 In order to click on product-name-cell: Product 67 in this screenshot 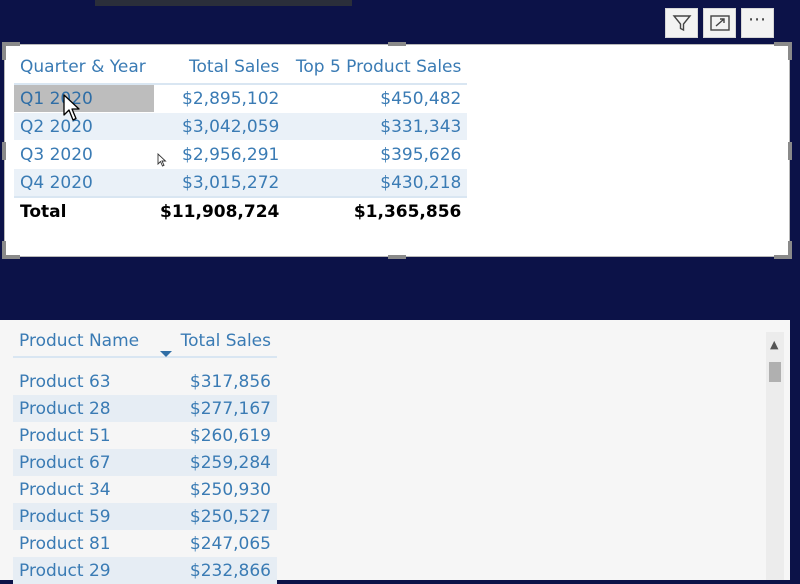, I will do `click(83, 462)`.